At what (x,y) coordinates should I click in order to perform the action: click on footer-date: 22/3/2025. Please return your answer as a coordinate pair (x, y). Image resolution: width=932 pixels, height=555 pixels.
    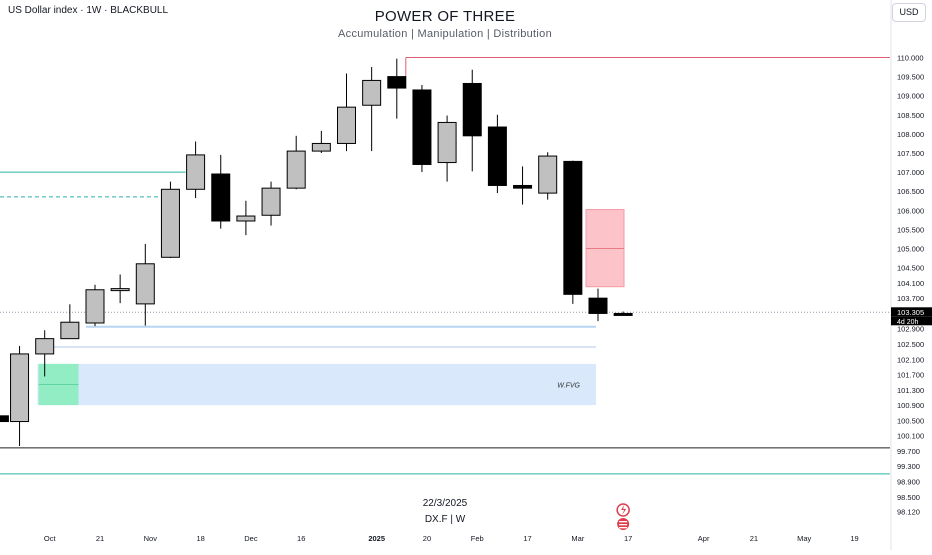
    Looking at the image, I should click on (445, 503).